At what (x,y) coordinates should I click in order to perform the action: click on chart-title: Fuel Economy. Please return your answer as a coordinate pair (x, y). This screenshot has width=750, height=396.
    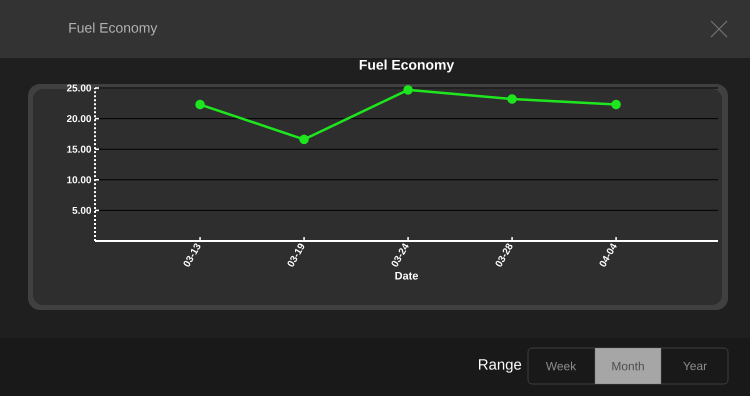
    Looking at the image, I should click on (407, 66).